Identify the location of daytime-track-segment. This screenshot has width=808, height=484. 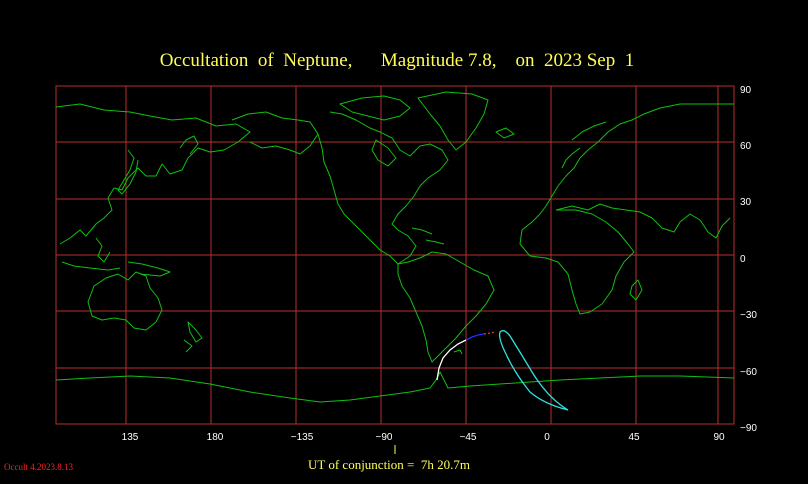
(451, 360).